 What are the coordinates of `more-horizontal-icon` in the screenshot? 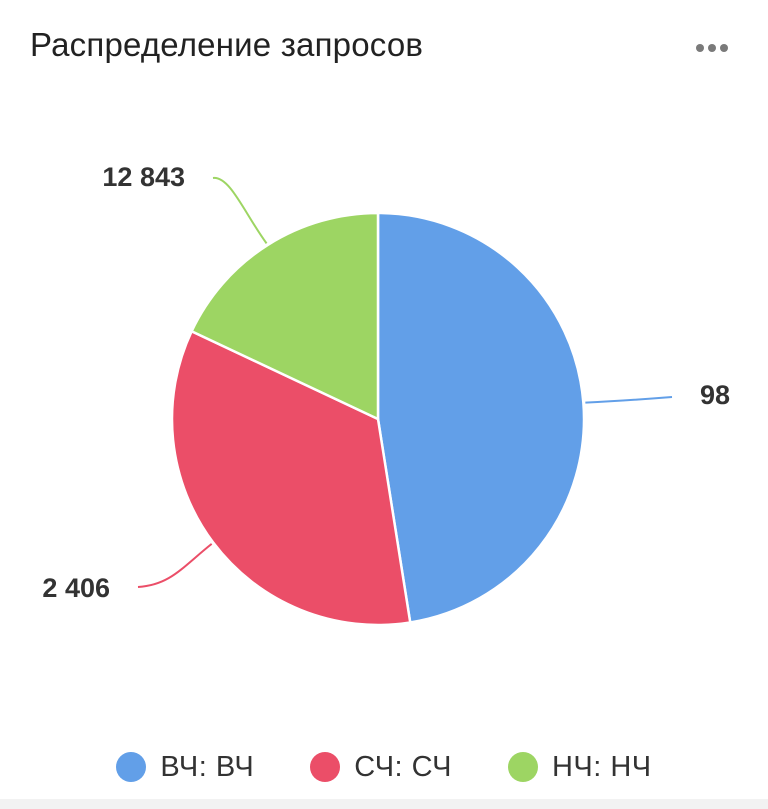 It's located at (712, 48).